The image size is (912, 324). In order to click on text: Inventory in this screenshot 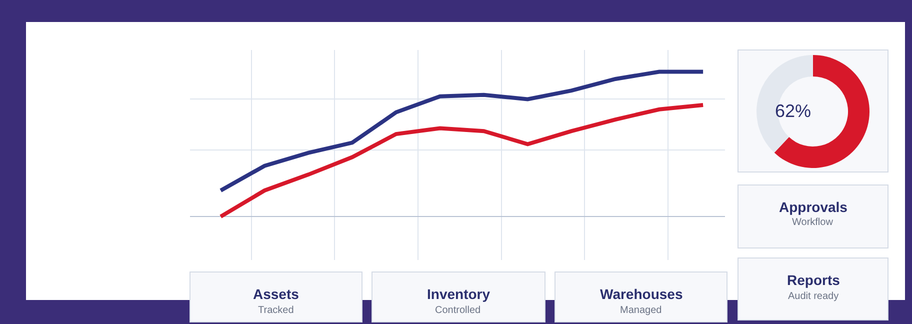, I will do `click(458, 294)`.